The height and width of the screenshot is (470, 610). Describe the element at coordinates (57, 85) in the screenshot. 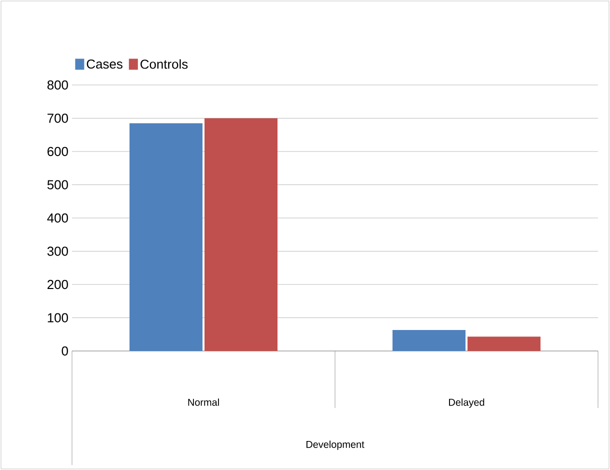

I see `y-tick-label: 800` at that location.